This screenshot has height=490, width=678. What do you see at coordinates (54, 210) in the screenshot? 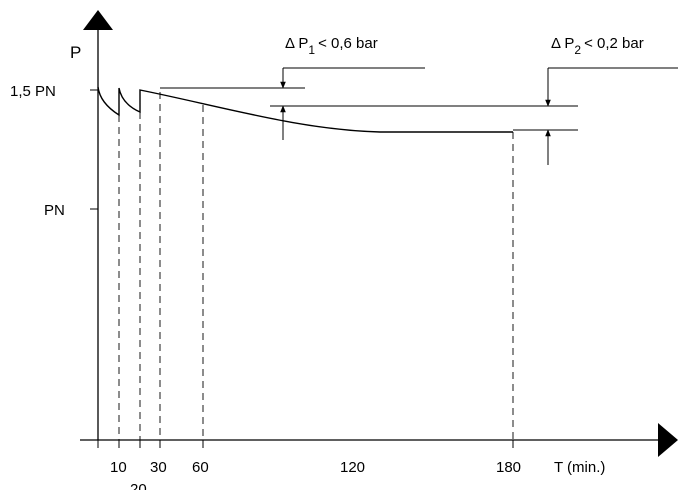
I see `y-tick-label-pn: PN` at bounding box center [54, 210].